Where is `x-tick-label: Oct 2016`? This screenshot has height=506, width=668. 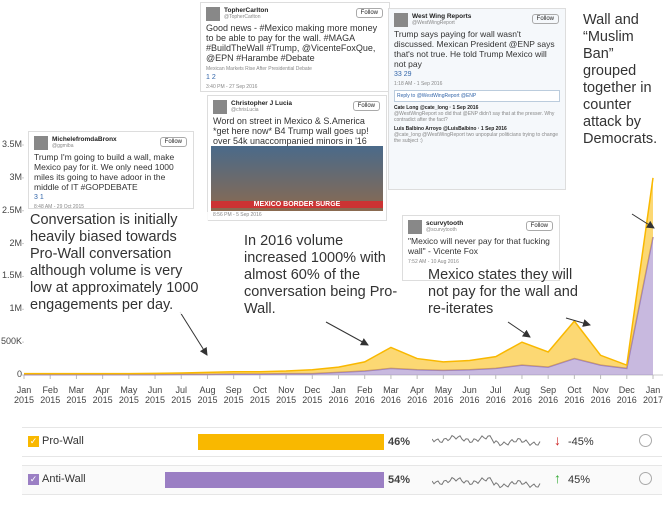
x-tick-label: Oct 2016 is located at coordinates (574, 395).